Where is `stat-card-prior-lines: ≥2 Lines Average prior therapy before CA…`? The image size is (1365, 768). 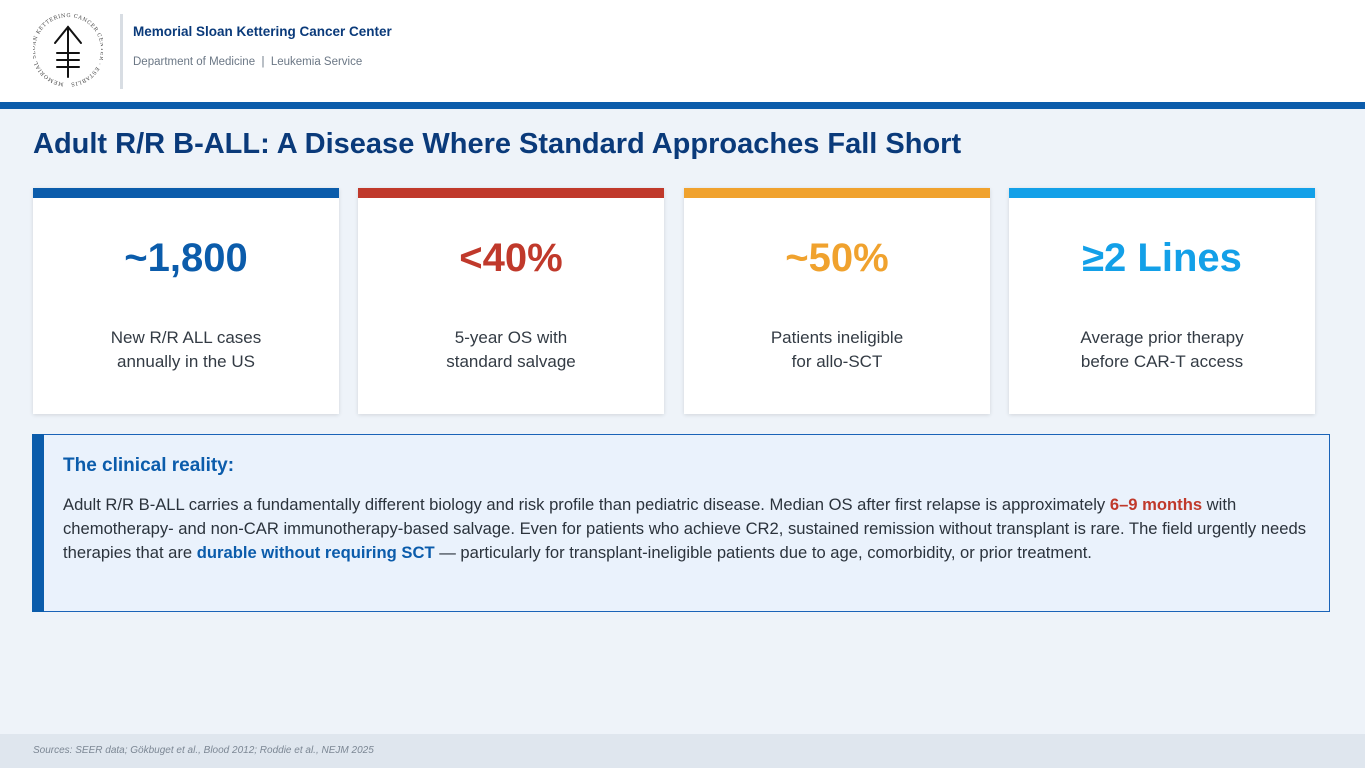 stat-card-prior-lines: ≥2 Lines Average prior therapy before CA… is located at coordinates (1162, 301).